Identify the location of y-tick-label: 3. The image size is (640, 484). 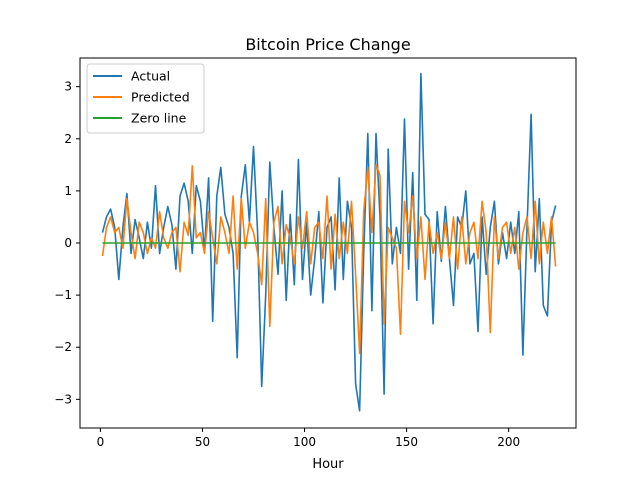
(68, 87).